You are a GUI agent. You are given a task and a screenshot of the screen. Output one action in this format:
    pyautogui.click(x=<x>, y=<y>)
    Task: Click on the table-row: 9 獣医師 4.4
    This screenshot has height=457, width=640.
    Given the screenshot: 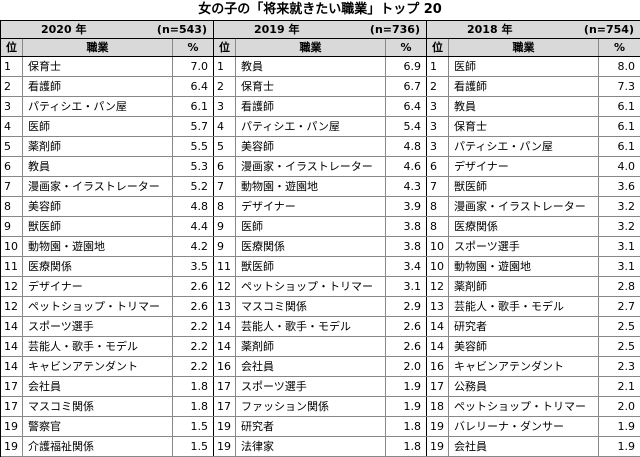 What is the action you would take?
    pyautogui.click(x=107, y=227)
    